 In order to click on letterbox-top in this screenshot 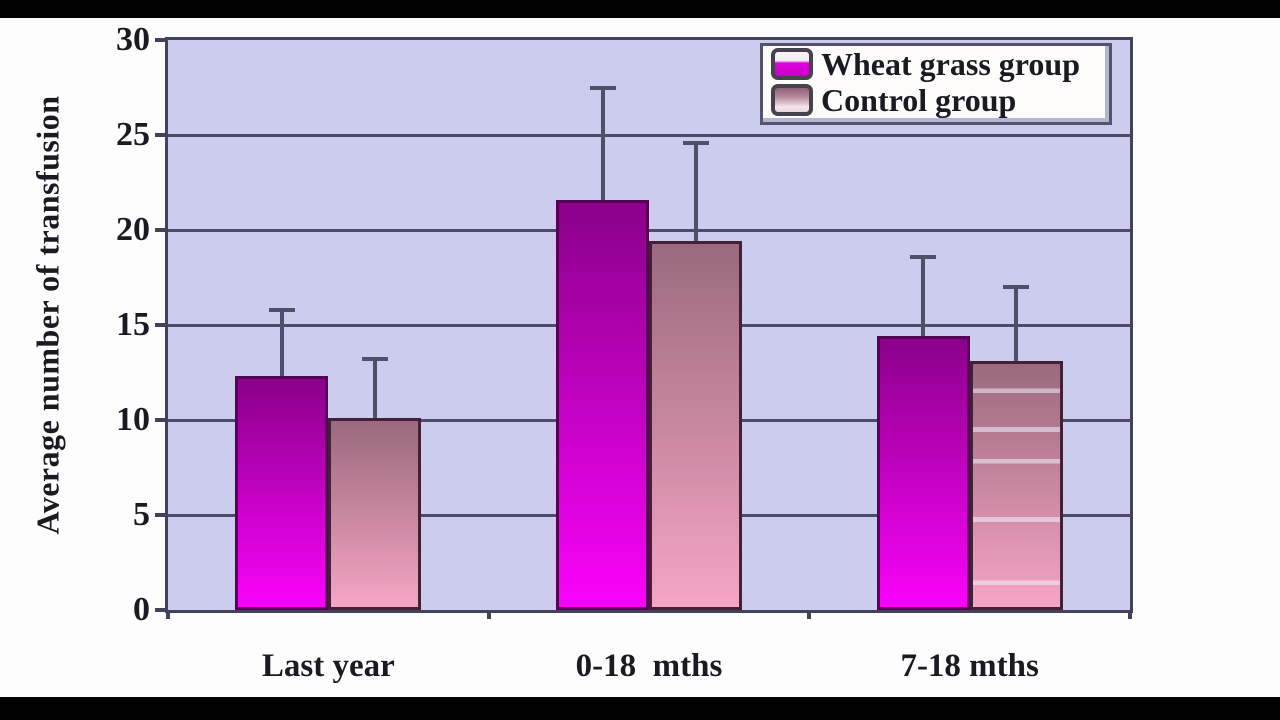, I will do `click(640, 9)`.